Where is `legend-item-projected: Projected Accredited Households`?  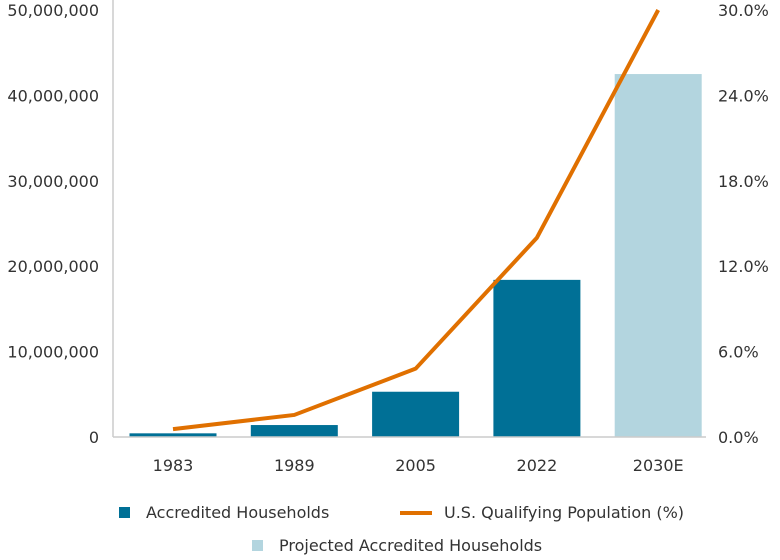 legend-item-projected: Projected Accredited Households is located at coordinates (397, 545).